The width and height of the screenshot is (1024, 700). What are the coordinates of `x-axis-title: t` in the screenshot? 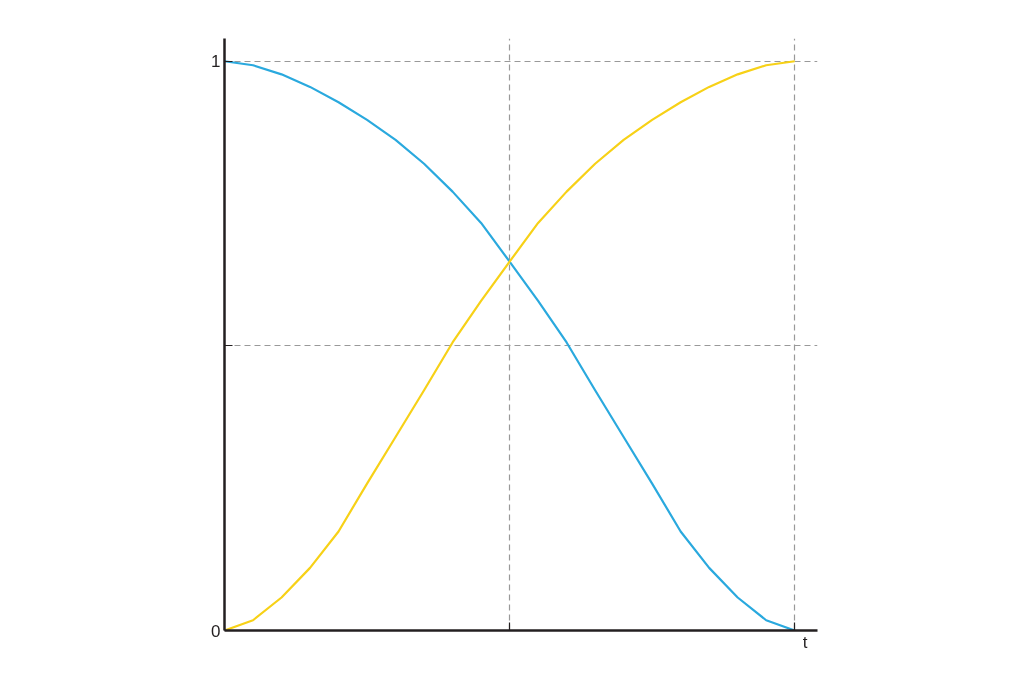 It's located at (805, 642).